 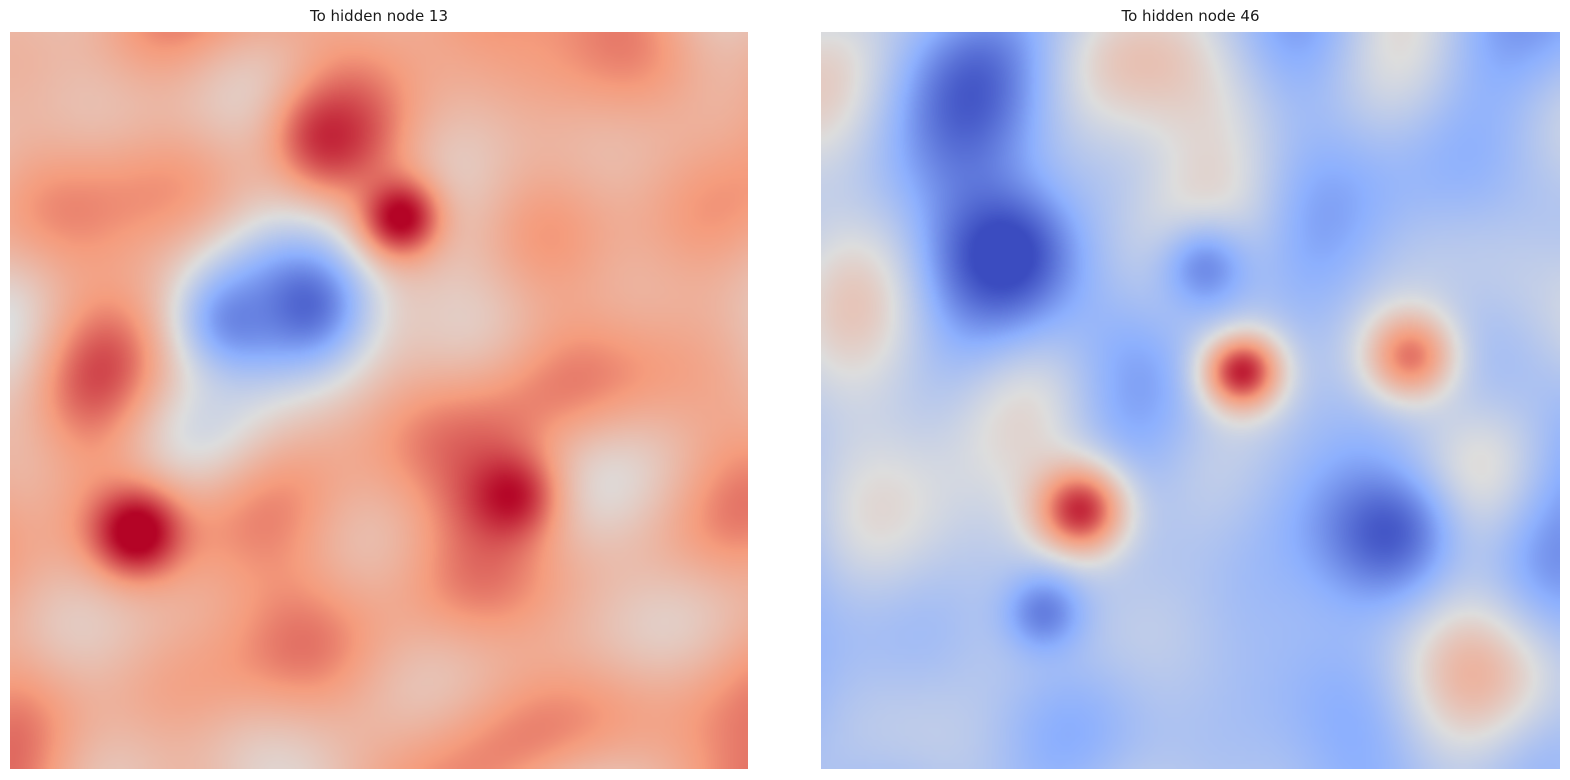 I want to click on chart-title-left: To hidden node 13, so click(x=379, y=16).